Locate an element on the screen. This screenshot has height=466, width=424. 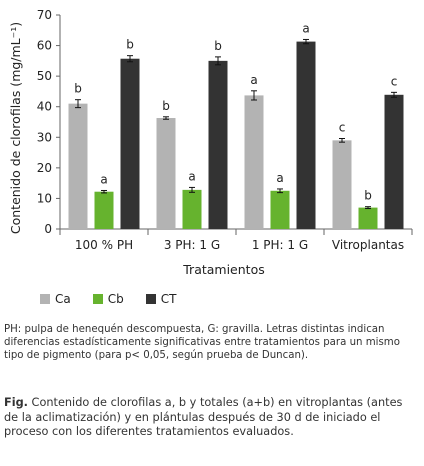
chart-legend: Ca Cb CT is located at coordinates (108, 299).